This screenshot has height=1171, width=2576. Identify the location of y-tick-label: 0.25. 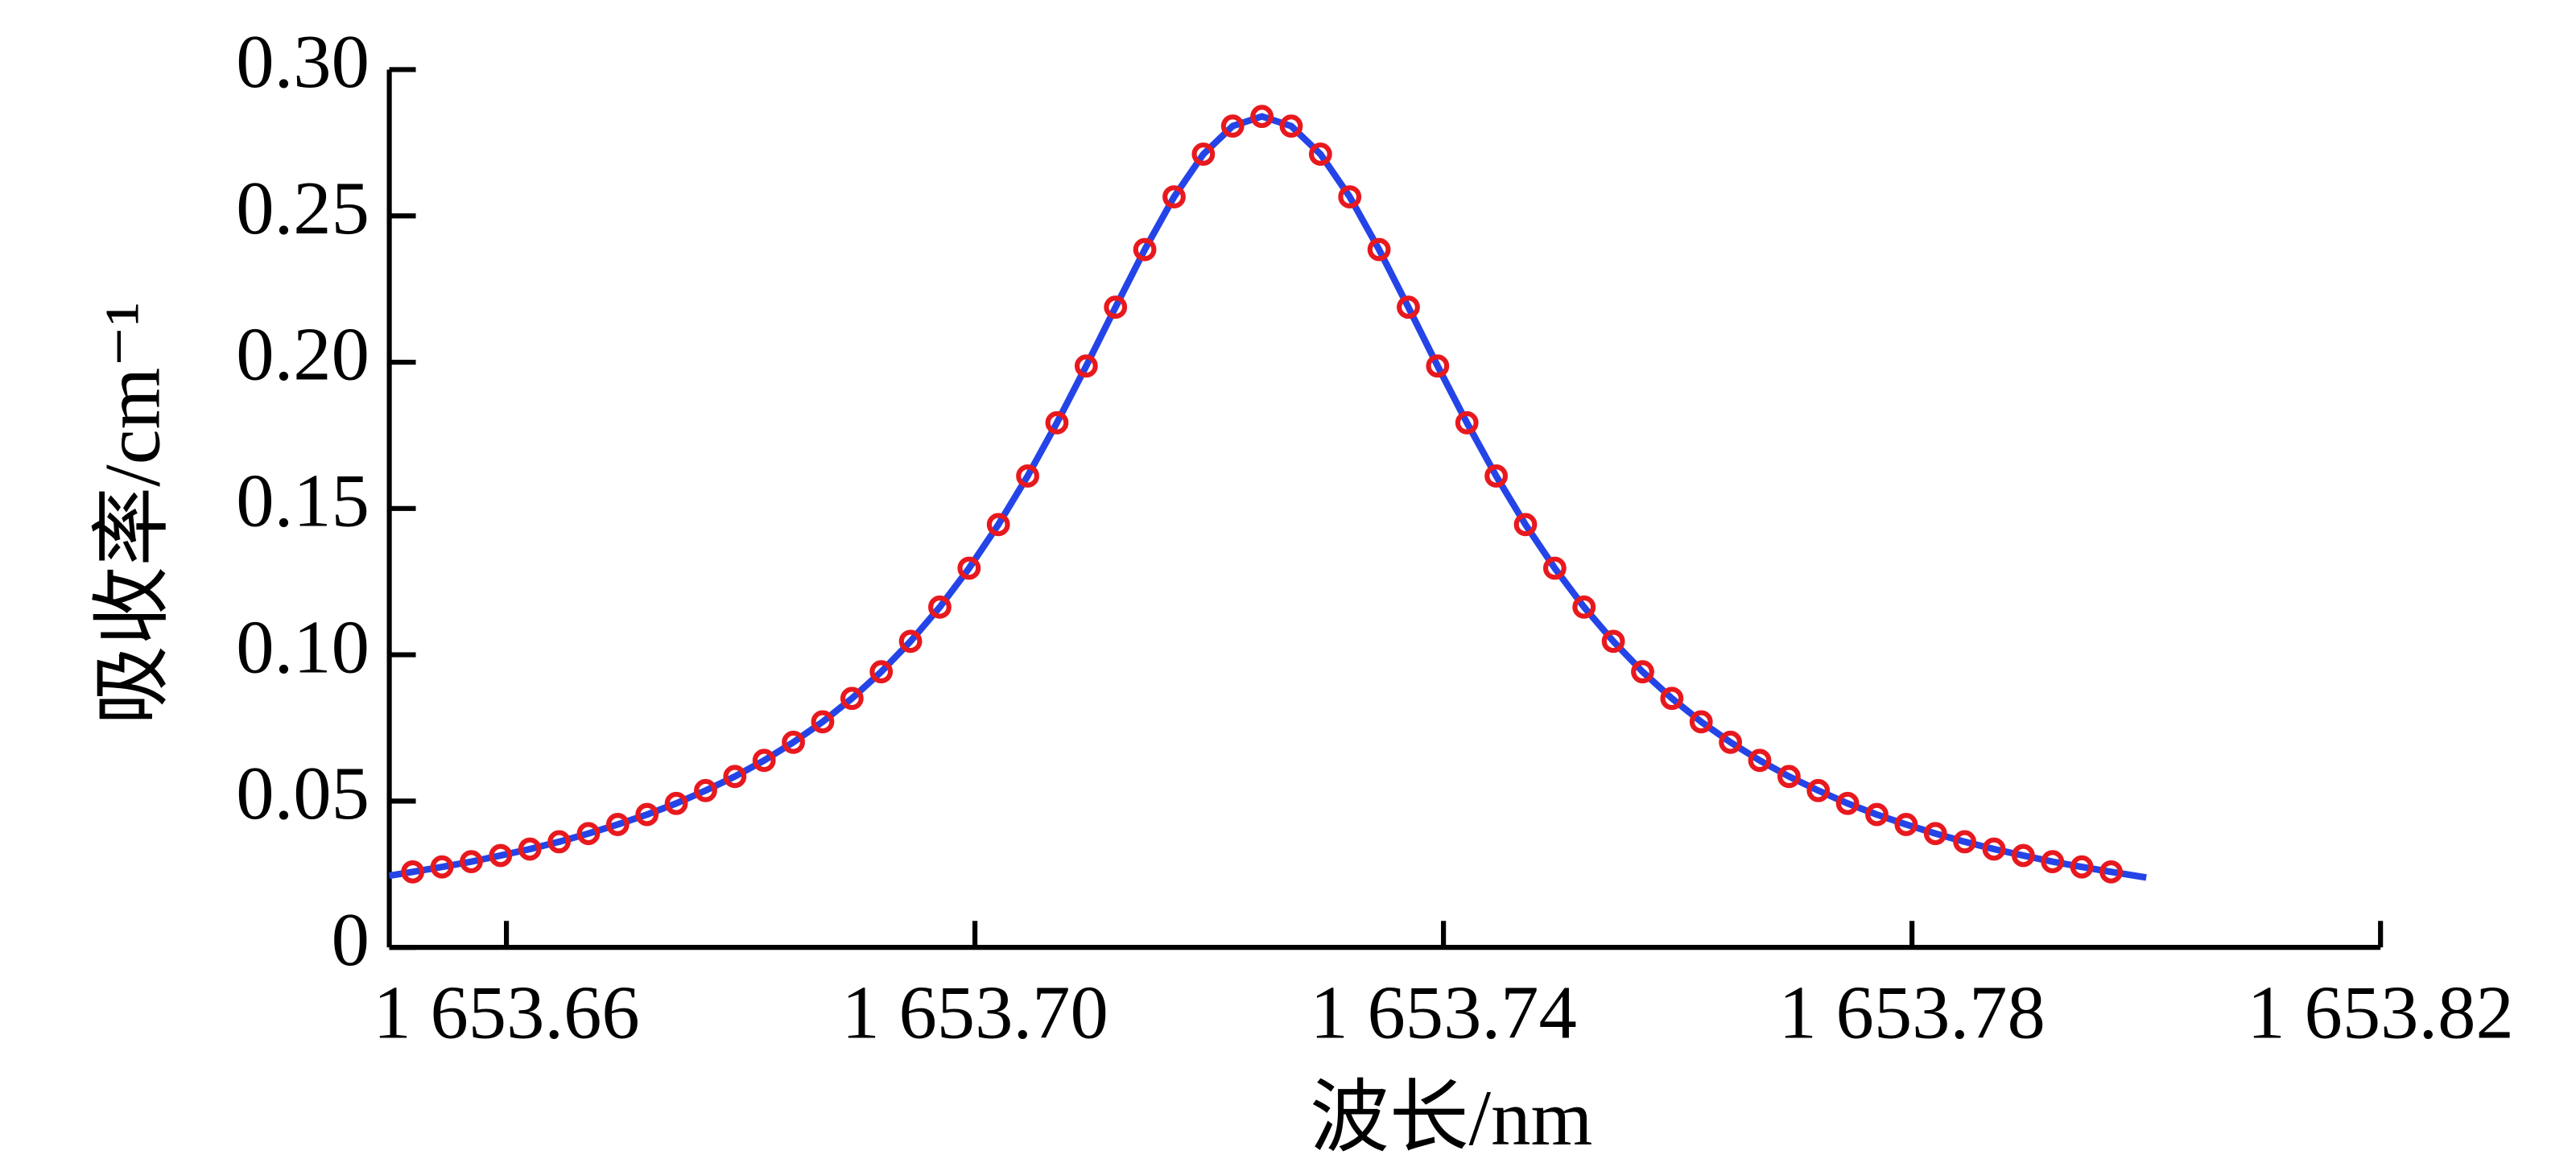
(302, 208).